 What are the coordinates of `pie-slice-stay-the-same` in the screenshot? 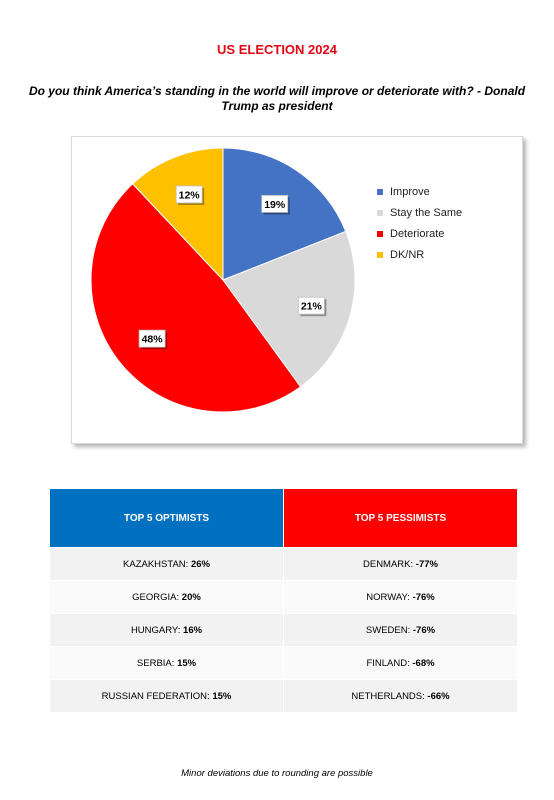 It's located at (289, 309).